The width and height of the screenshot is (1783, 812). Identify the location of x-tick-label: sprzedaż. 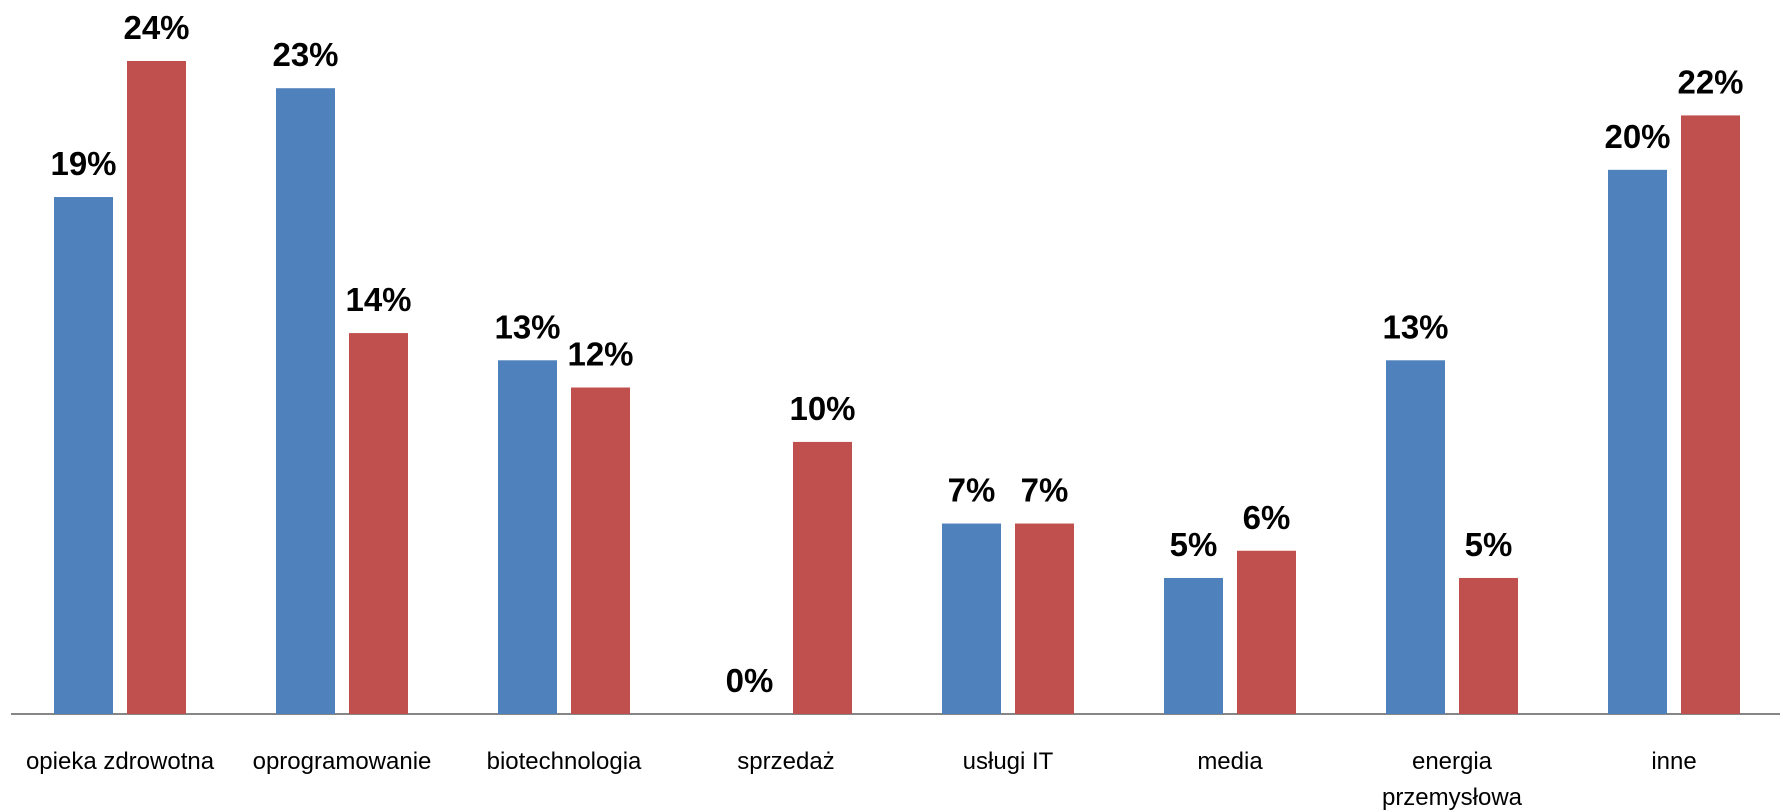
(786, 761).